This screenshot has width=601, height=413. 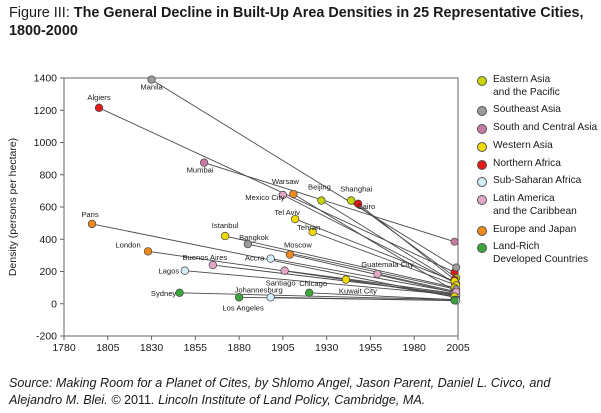 What do you see at coordinates (319, 187) in the screenshot?
I see `city-label: Beijing` at bounding box center [319, 187].